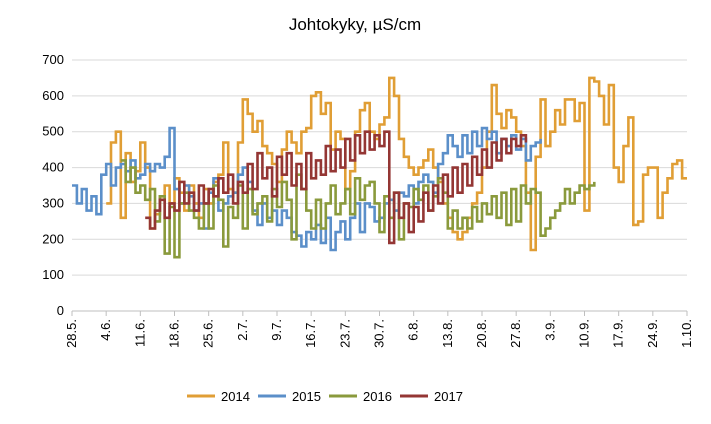 The image size is (711, 424). Describe the element at coordinates (515, 333) in the screenshot. I see `x-tick-label: 27.8.` at that location.